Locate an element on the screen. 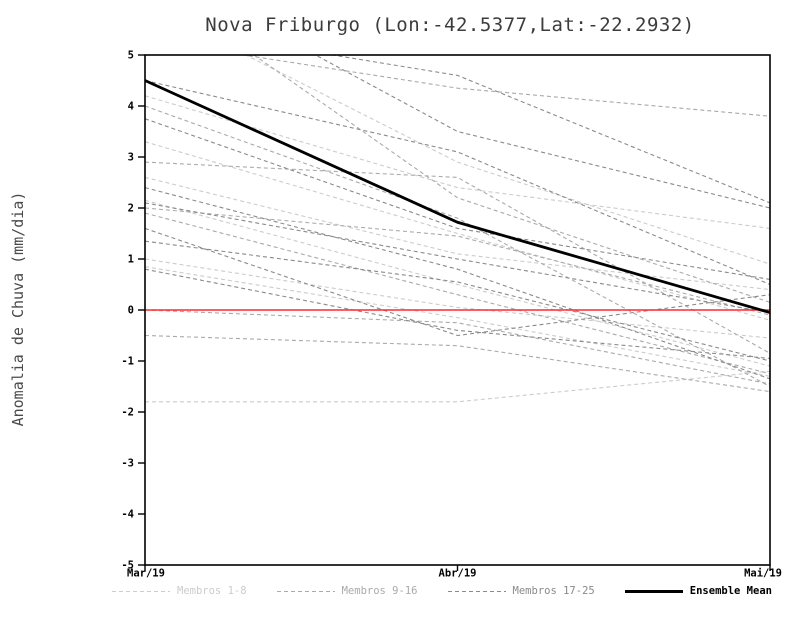 This screenshot has width=800, height=618. legend-item-membros-17-25: Membros 17-25 is located at coordinates (521, 591).